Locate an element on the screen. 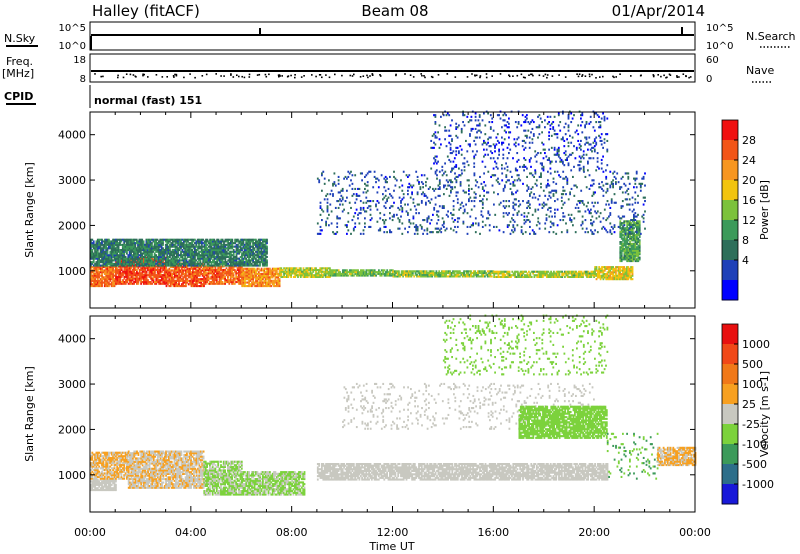 The width and height of the screenshot is (800, 554). nave-label: Nave is located at coordinates (760, 70).